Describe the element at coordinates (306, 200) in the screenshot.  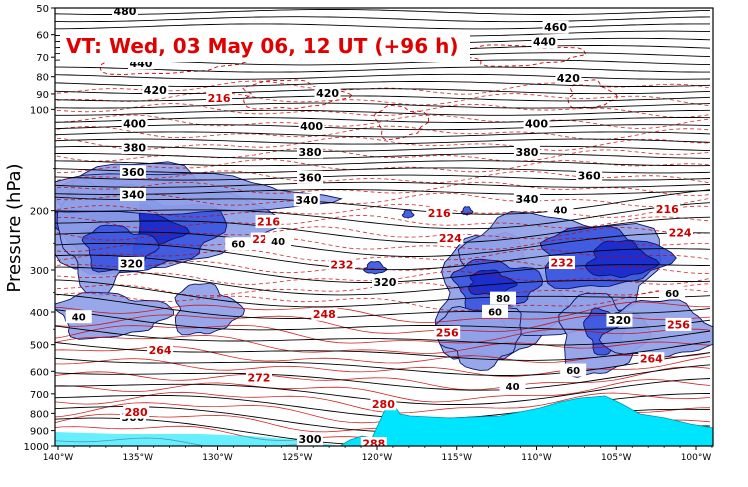
I see `theta-label: 340` at that location.